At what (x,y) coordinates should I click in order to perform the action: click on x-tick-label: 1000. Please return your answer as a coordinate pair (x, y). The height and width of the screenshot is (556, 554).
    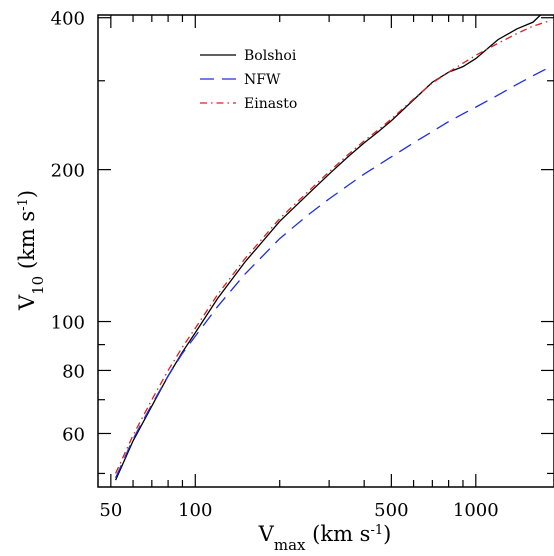
    Looking at the image, I should click on (476, 510).